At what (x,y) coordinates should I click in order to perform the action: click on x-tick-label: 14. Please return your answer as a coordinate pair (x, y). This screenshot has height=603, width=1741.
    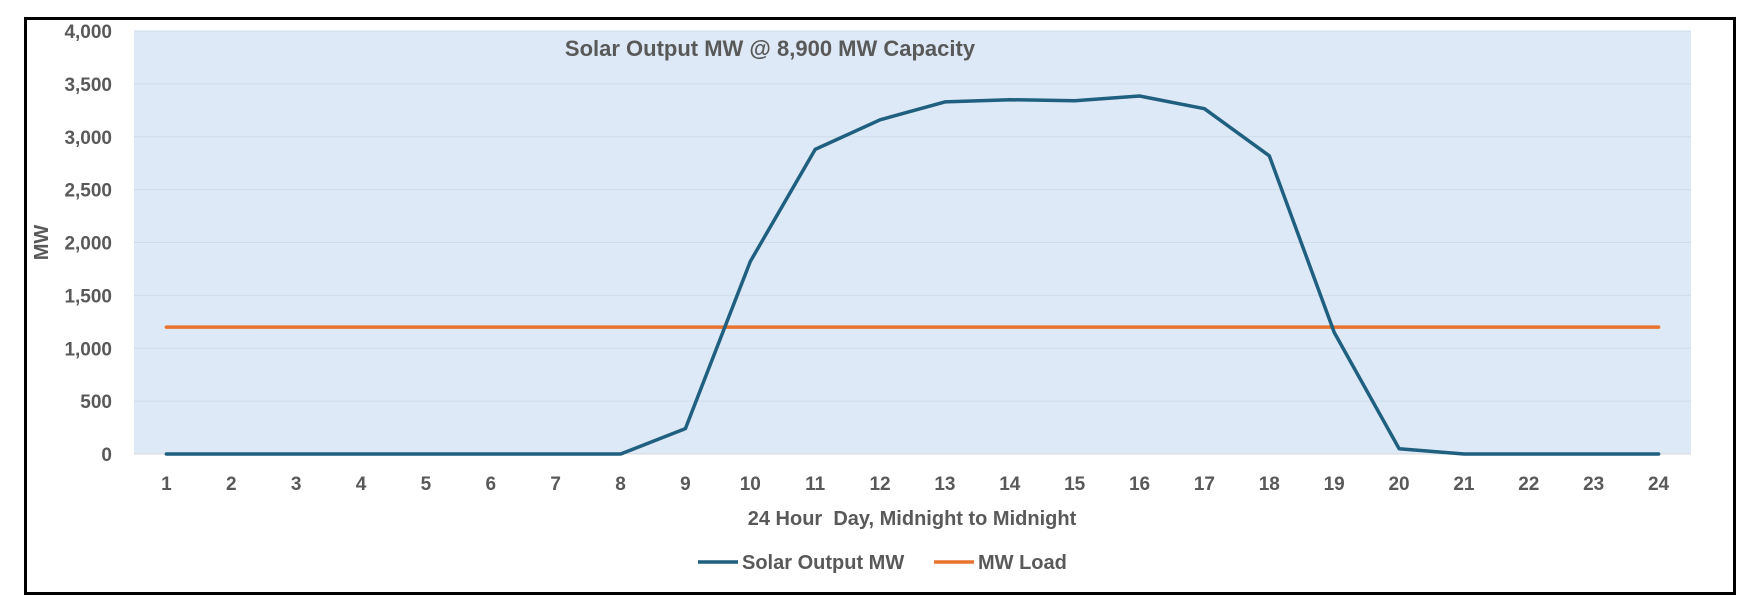
    Looking at the image, I should click on (1010, 484).